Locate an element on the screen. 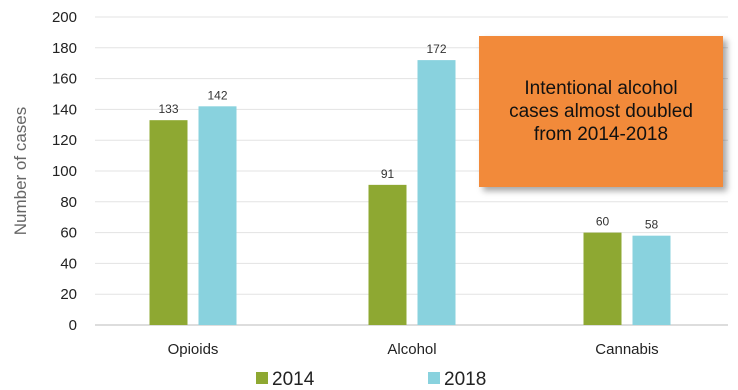 The height and width of the screenshot is (390, 738). y-axis-label: Number of cases is located at coordinates (20, 171).